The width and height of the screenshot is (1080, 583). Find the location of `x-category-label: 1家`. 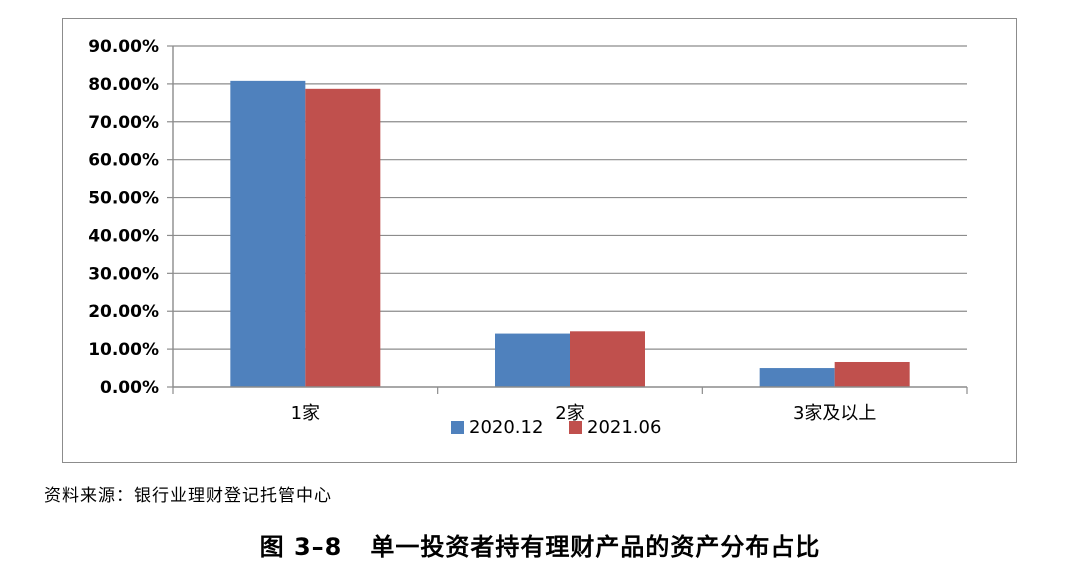

x-category-label: 1家 is located at coordinates (305, 413).